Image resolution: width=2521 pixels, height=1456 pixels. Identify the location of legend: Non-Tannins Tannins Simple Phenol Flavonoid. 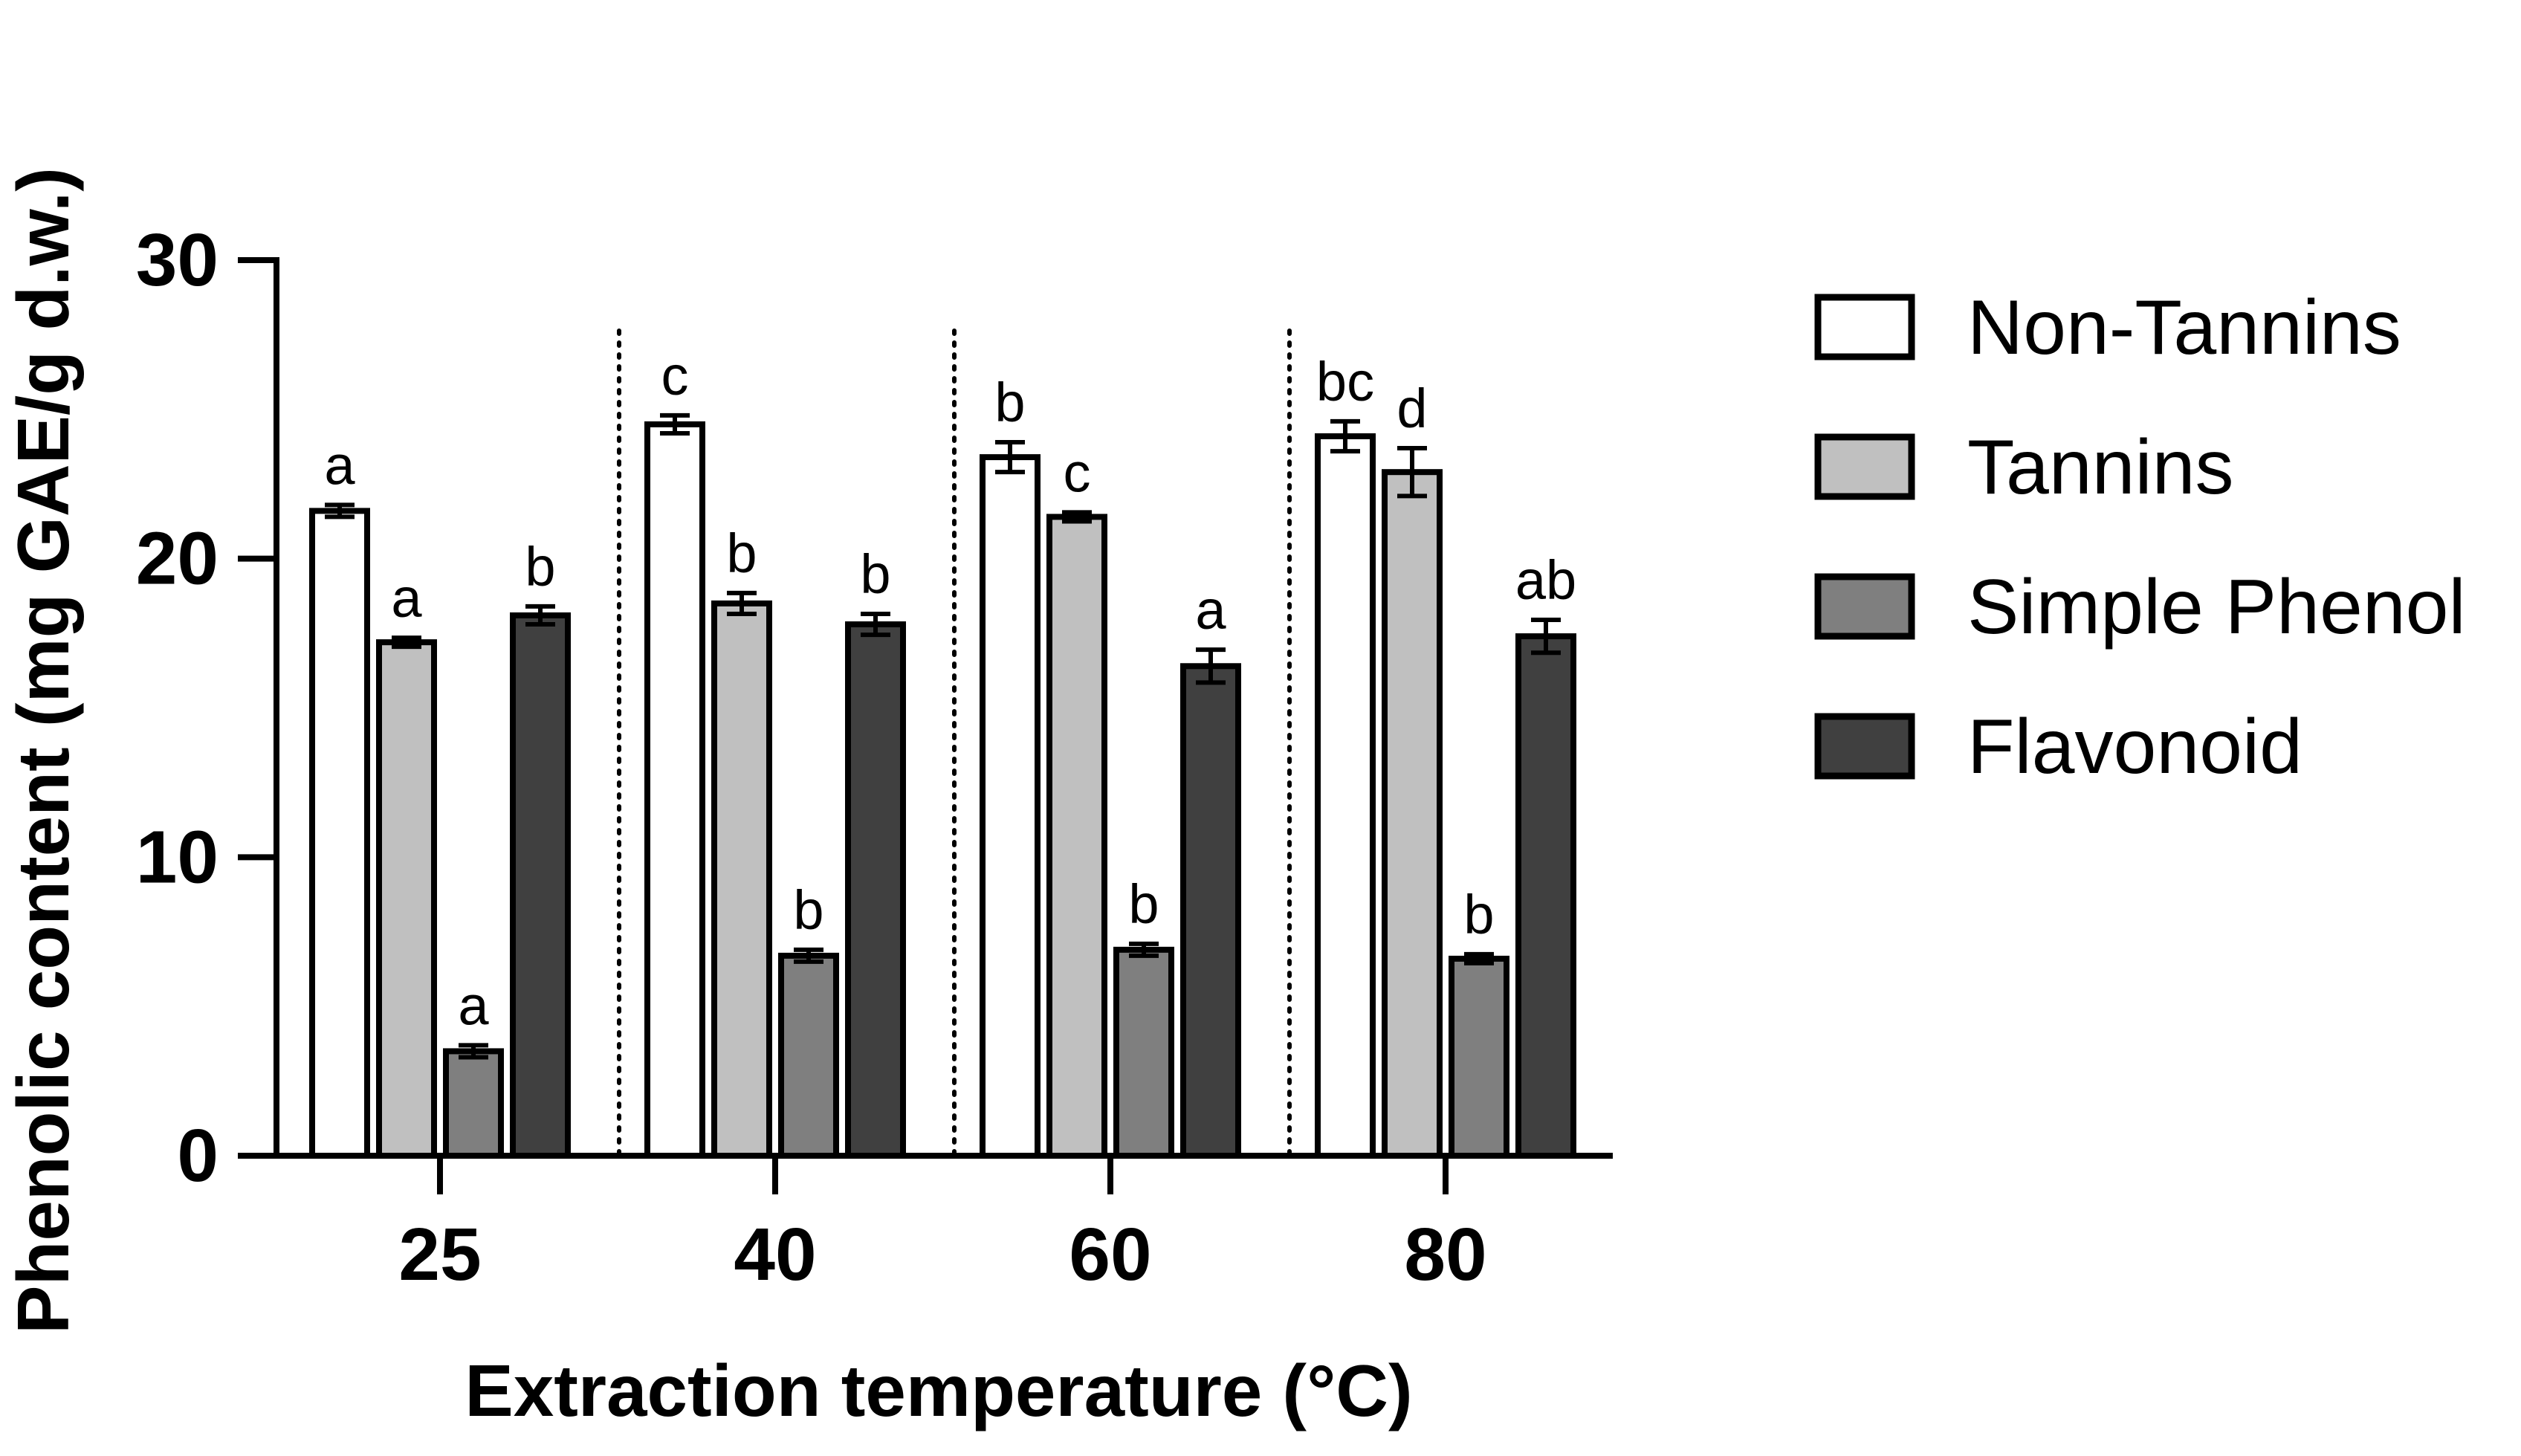
(2140, 538).